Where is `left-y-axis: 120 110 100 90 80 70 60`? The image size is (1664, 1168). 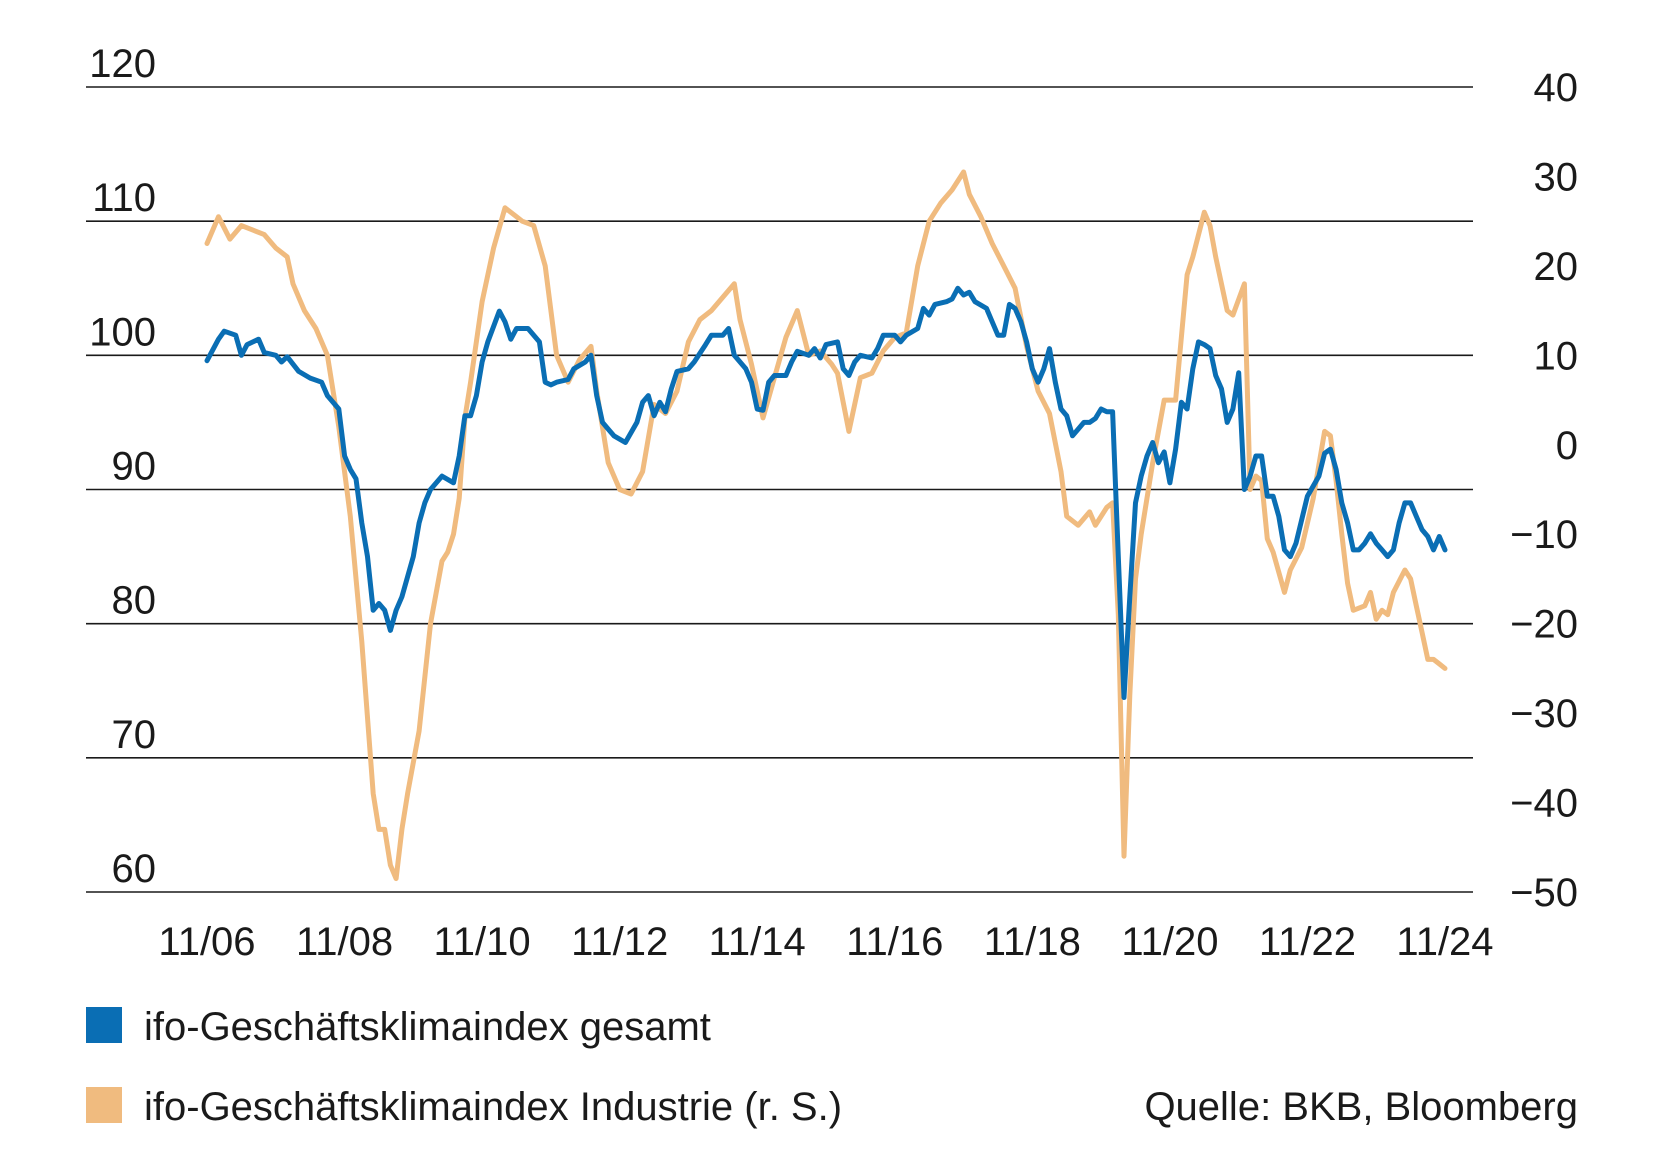 left-y-axis: 120 110 100 90 80 70 60 is located at coordinates (122, 466).